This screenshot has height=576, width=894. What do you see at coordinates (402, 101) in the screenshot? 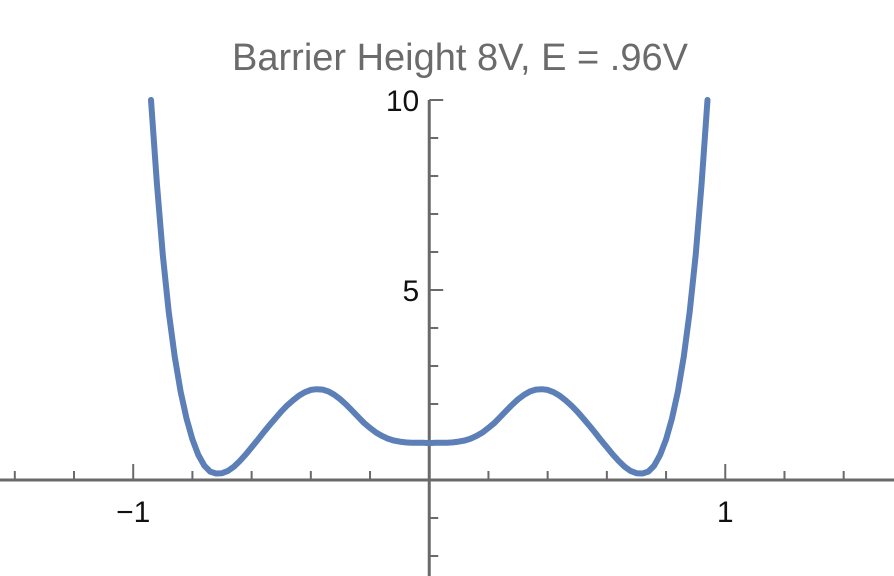
I see `y-tick-label: 10` at bounding box center [402, 101].